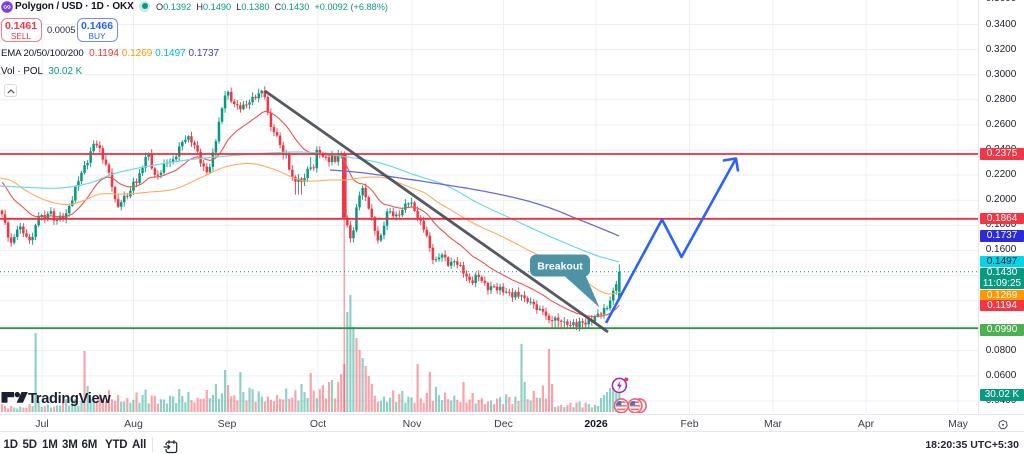  Describe the element at coordinates (69, 399) in the screenshot. I see `svg-text: TradingView` at that location.